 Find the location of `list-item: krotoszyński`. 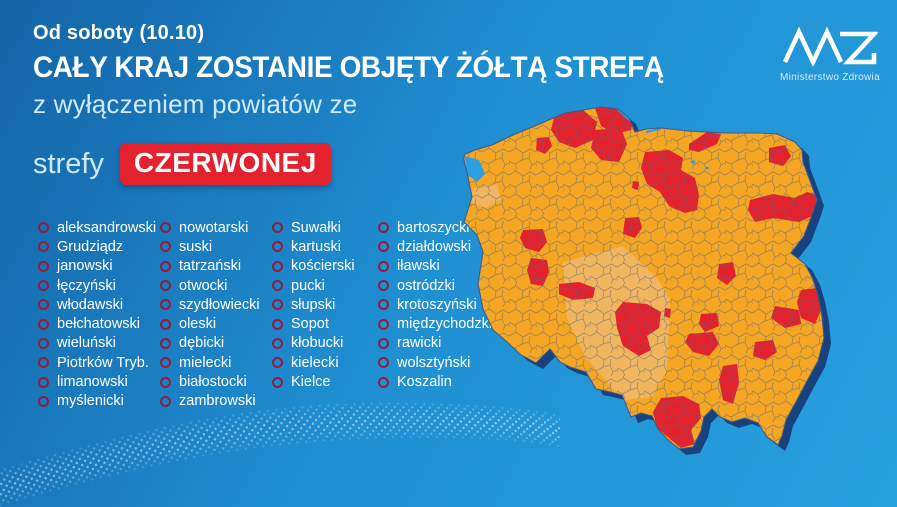

list-item: krotoszyński is located at coordinates (437, 304).